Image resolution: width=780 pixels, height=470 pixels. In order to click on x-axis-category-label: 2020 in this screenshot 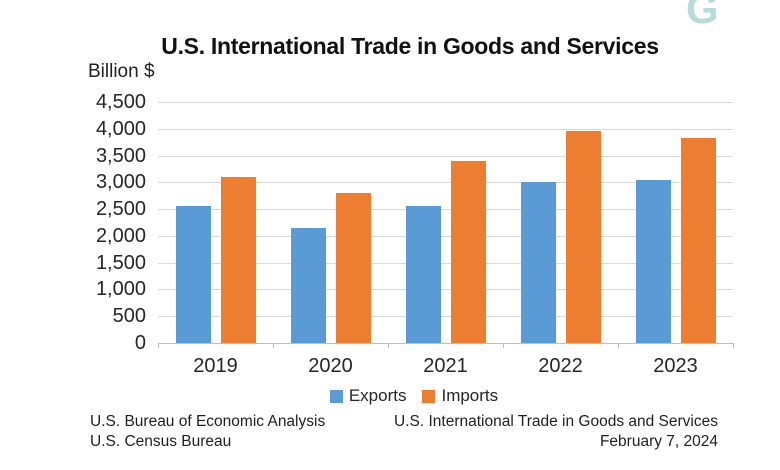, I will do `click(330, 366)`.